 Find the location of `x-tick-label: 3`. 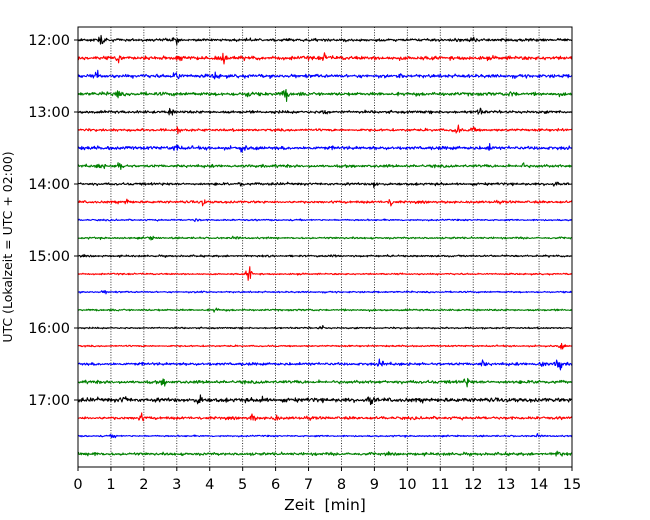

x-tick-label: 3 is located at coordinates (176, 485).